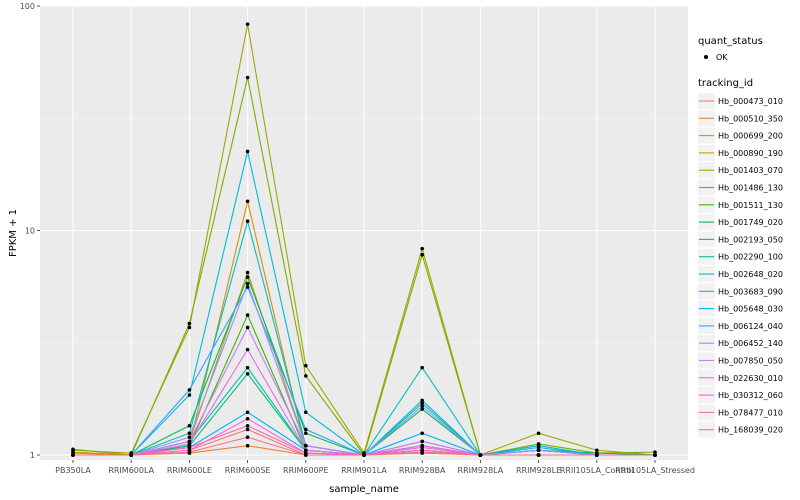 The image size is (800, 500). Describe the element at coordinates (13, 233) in the screenshot. I see `y-axis-title: FPKM + 1` at that location.